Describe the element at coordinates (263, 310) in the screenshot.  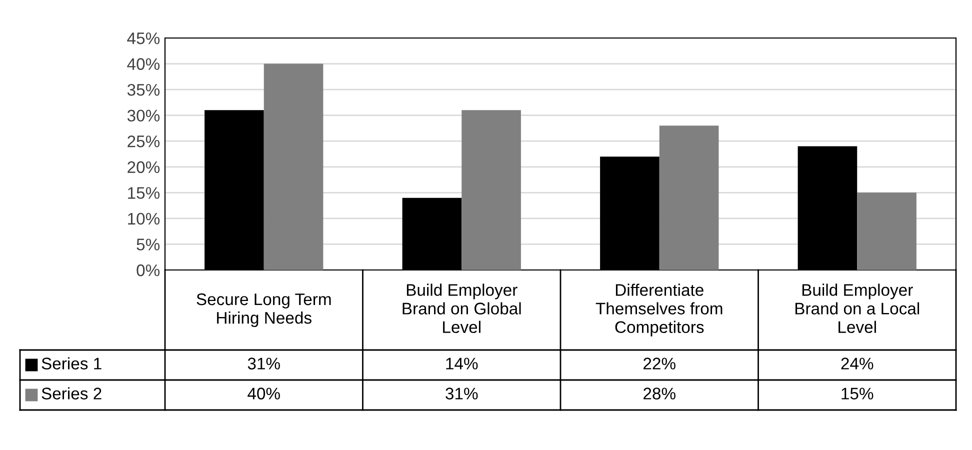
I see `x-tick-label: Secure Long Term Hiring Needs` at that location.